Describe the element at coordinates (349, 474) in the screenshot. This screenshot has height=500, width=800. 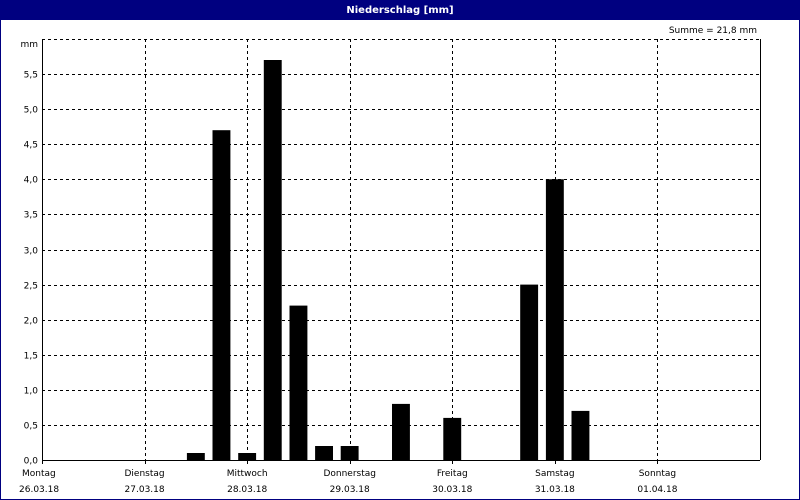
I see `x-tick-day: Donnerstag` at that location.